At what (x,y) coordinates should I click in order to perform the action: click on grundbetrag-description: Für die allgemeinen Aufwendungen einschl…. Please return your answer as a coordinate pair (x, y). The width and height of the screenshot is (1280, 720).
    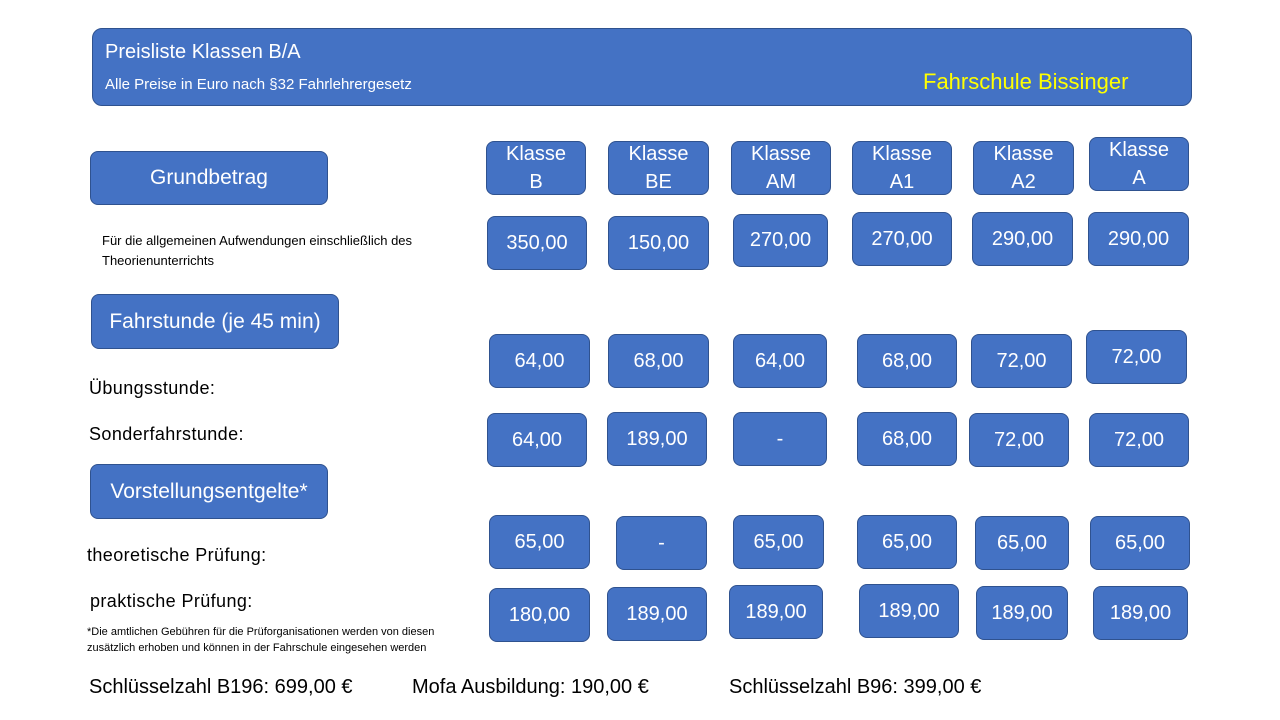
    Looking at the image, I should click on (257, 251).